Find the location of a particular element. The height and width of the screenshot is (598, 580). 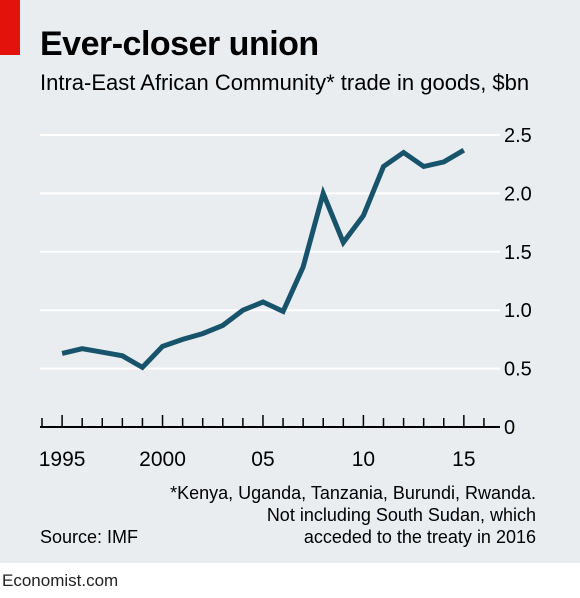

y-tick-label-2: 1.0 is located at coordinates (518, 311).